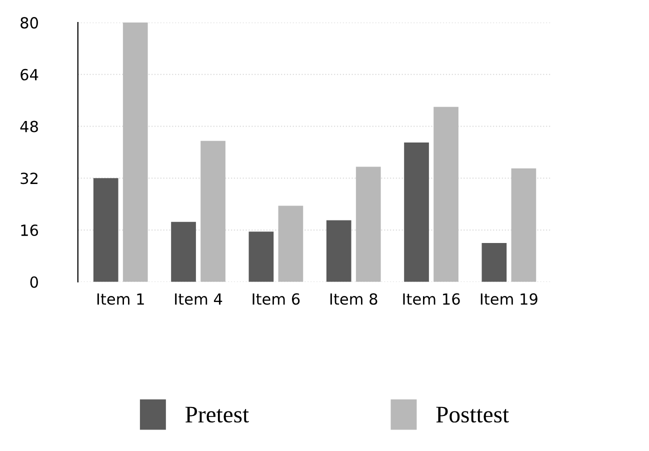  Describe the element at coordinates (120, 299) in the screenshot. I see `x-tick-label: Item 1` at that location.